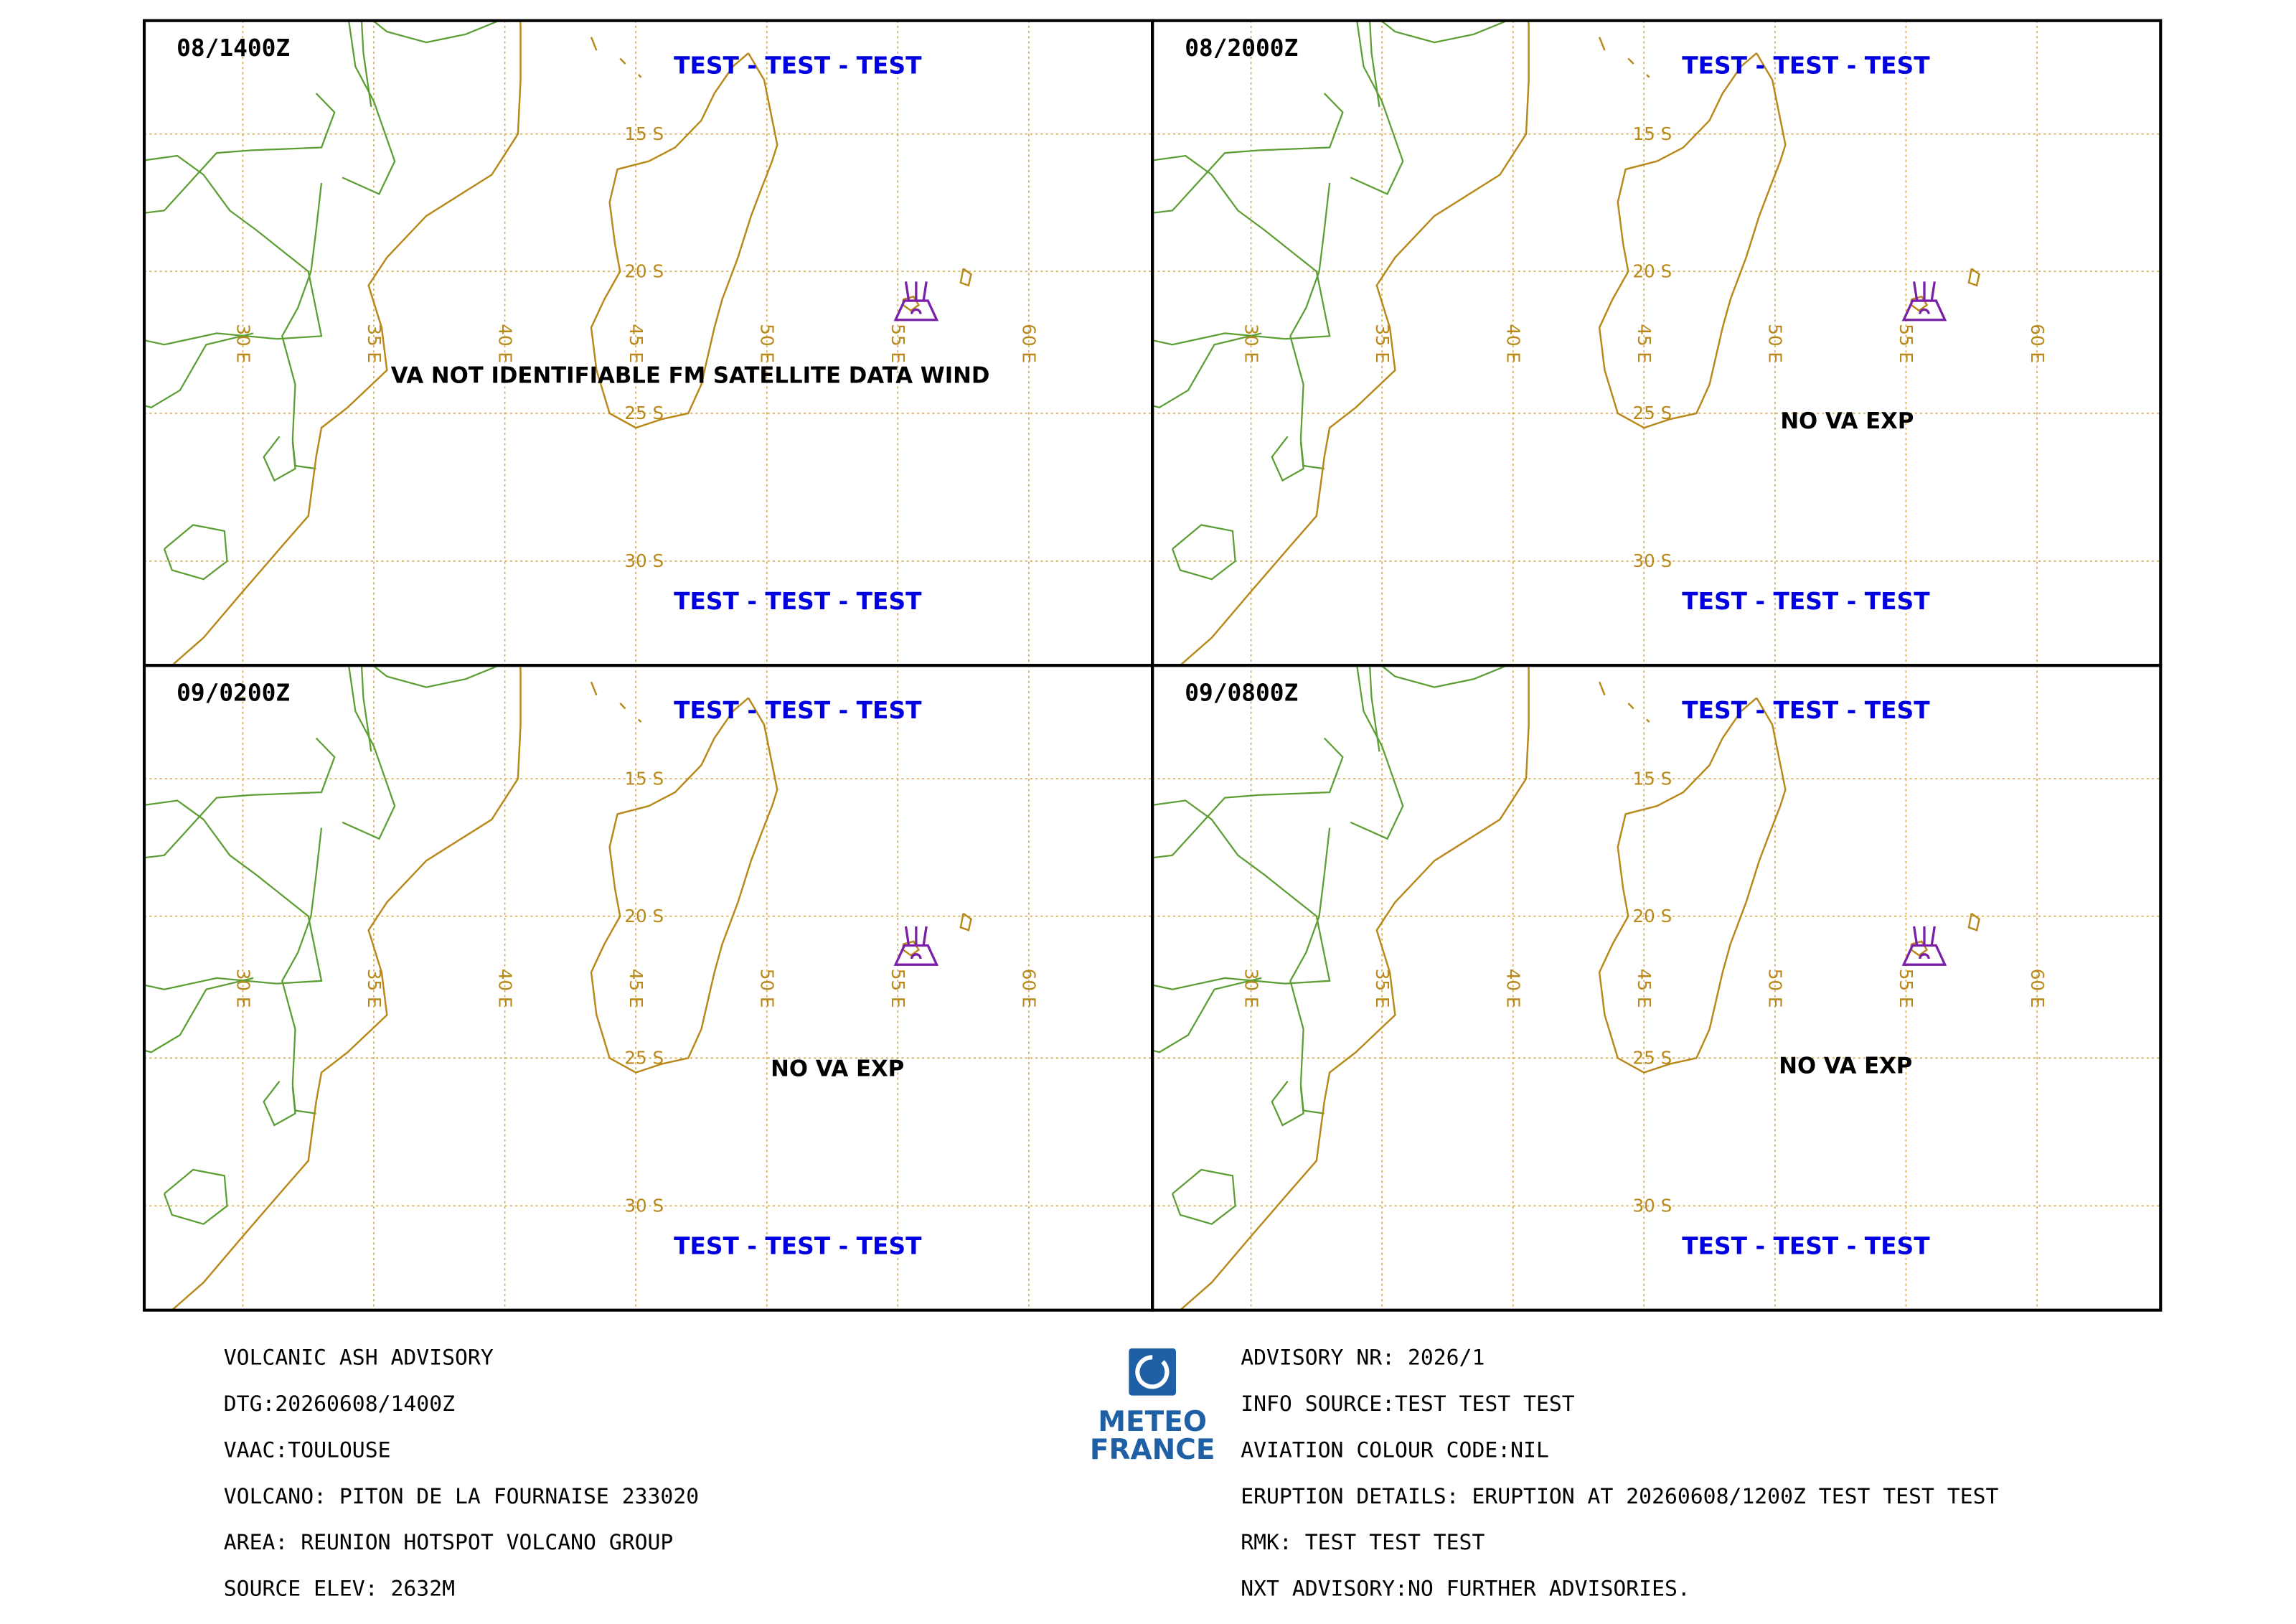  I want to click on advisory-line: INFO SOURCE:TEST TEST TEST, so click(1408, 1404).